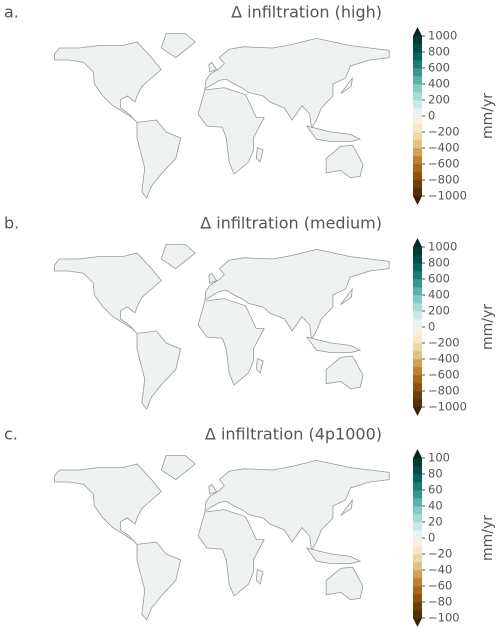 This screenshot has height=632, width=500. What do you see at coordinates (11, 434) in the screenshot?
I see `panel-label: c.` at bounding box center [11, 434].